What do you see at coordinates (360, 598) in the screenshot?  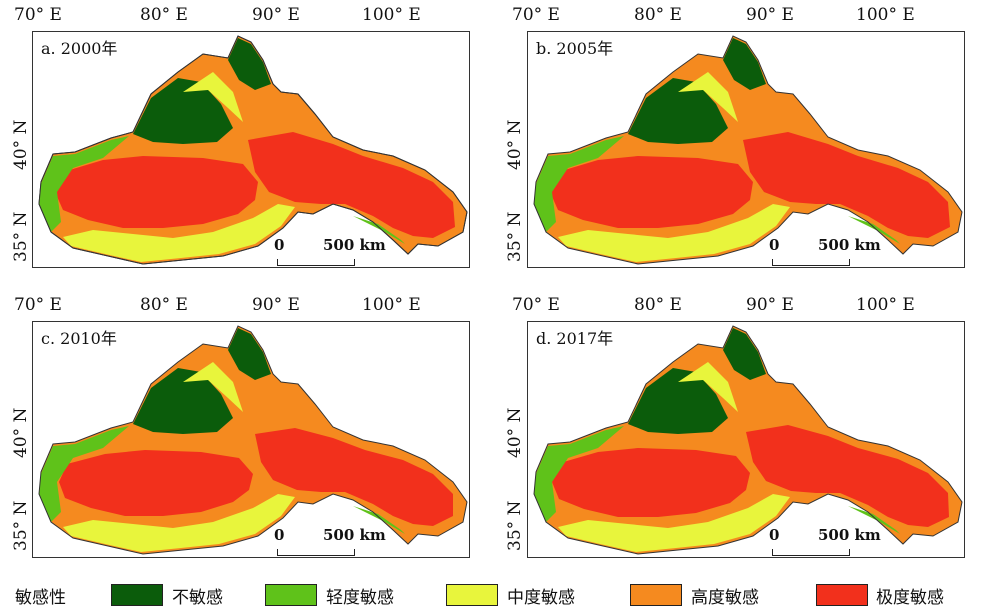 I see `legend-label-slight: 轻度敏感` at bounding box center [360, 598].